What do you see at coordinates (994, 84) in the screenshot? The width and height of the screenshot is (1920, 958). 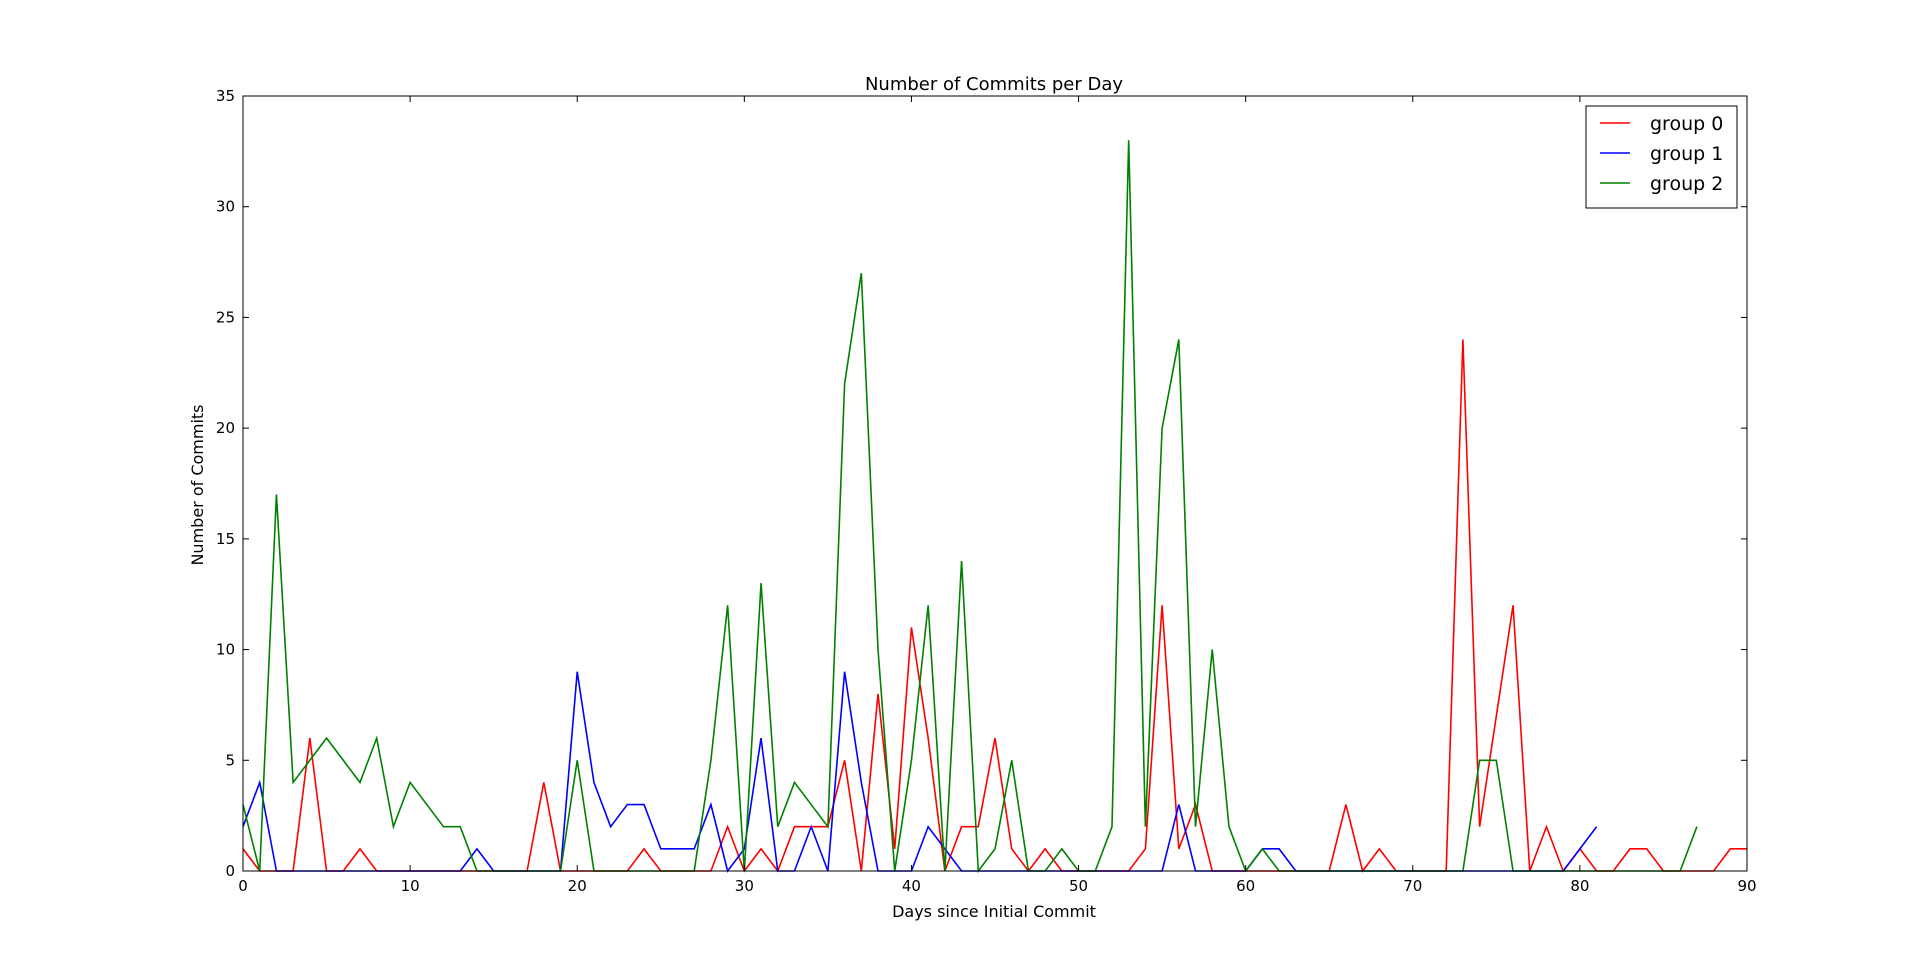 I see `chart-title: Number of Commits per Day` at bounding box center [994, 84].